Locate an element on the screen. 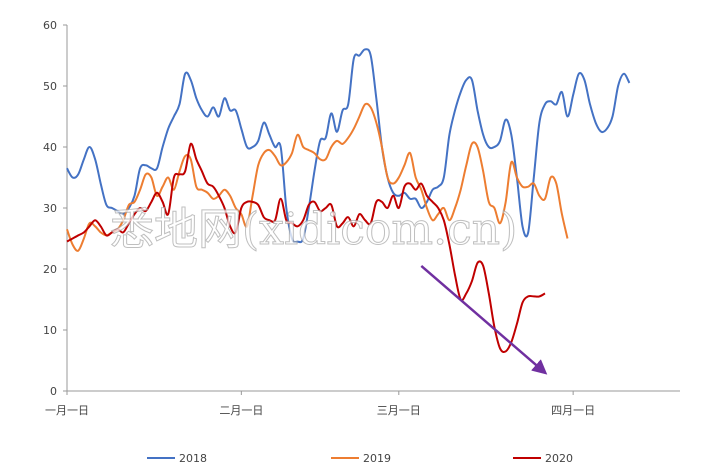 Image resolution: width=708 pixels, height=472 pixels. trend-arrow is located at coordinates (484, 320).